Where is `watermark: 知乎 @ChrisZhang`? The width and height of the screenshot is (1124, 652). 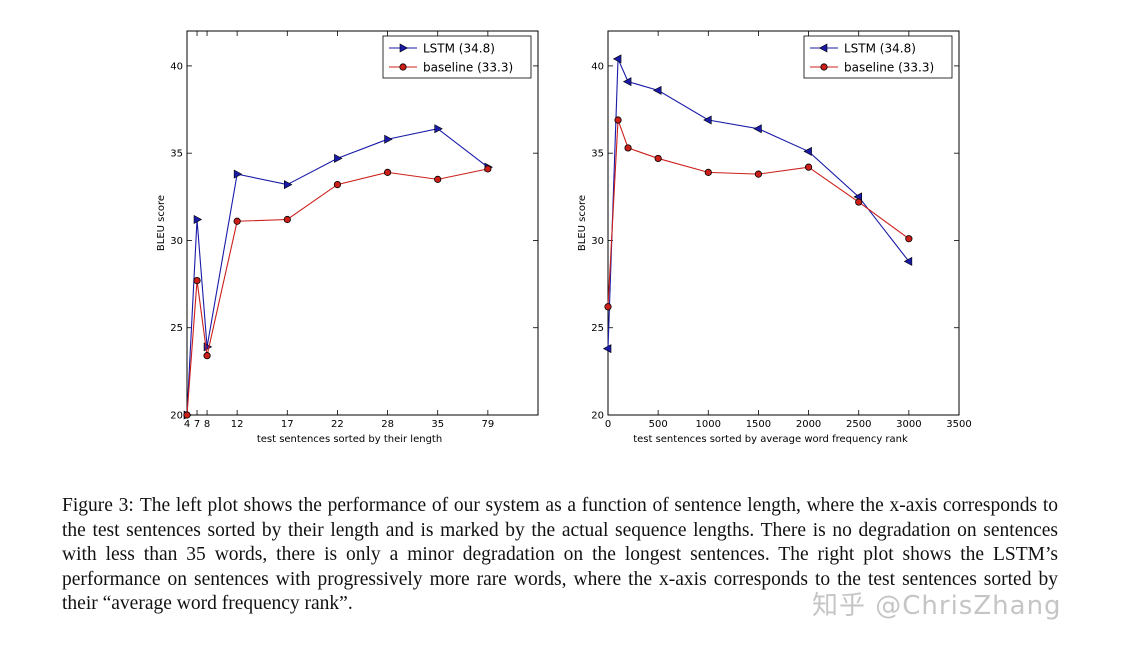 watermark: 知乎 @ChrisZhang is located at coordinates (937, 606).